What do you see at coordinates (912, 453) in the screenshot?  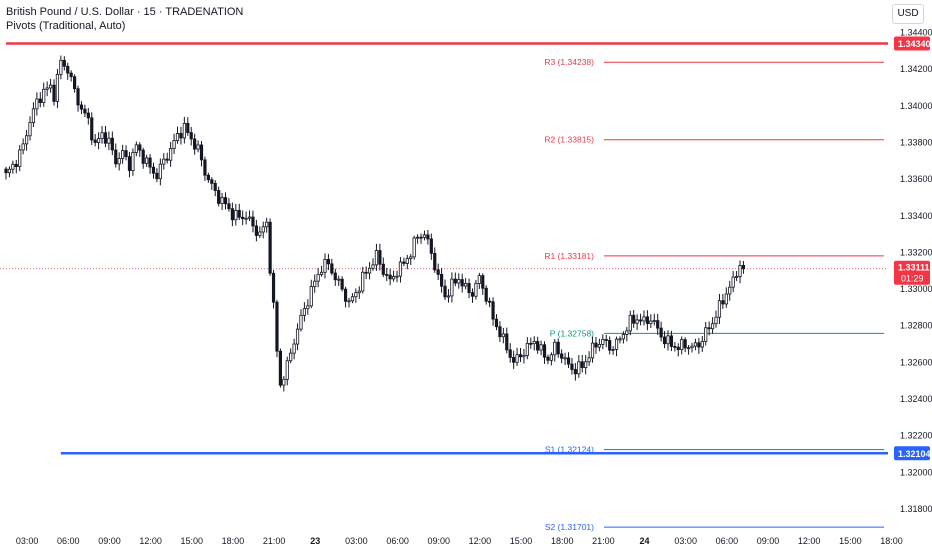 I see `hline-price-badge` at bounding box center [912, 453].